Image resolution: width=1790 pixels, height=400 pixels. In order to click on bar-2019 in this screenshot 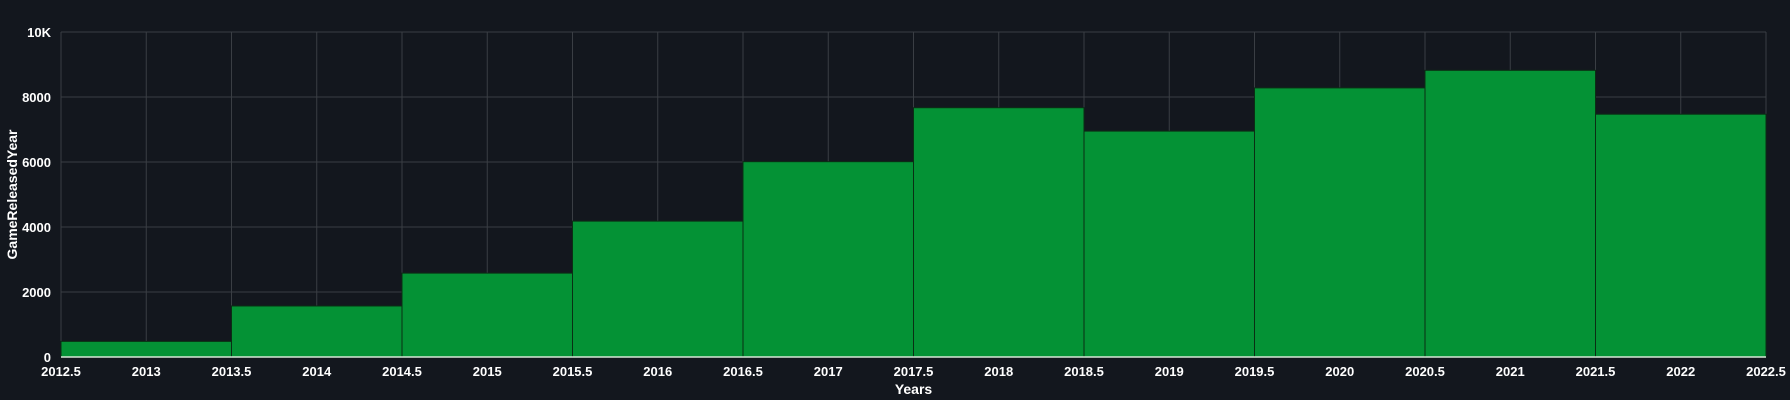, I will do `click(1169, 244)`.